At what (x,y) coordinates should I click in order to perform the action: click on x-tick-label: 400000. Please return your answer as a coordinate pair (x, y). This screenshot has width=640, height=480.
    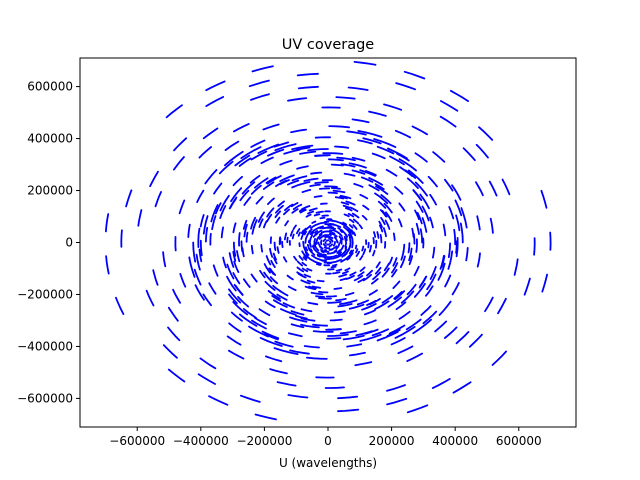
    Looking at the image, I should click on (455, 441).